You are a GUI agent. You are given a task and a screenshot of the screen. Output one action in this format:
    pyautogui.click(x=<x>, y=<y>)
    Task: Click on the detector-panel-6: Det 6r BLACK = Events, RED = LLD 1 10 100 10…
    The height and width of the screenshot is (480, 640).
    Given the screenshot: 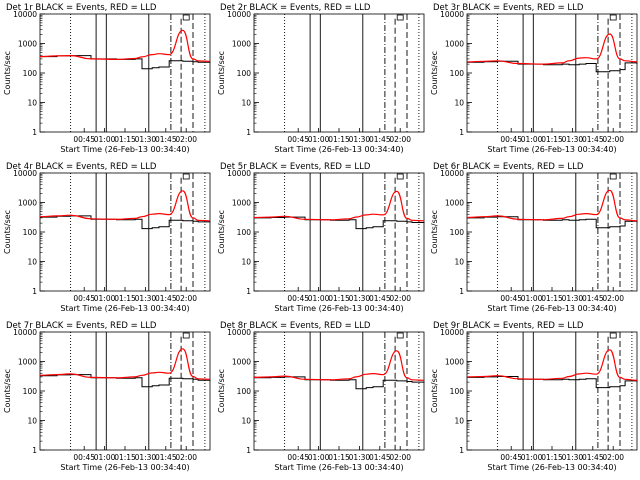 What is the action you would take?
    pyautogui.click(x=534, y=237)
    